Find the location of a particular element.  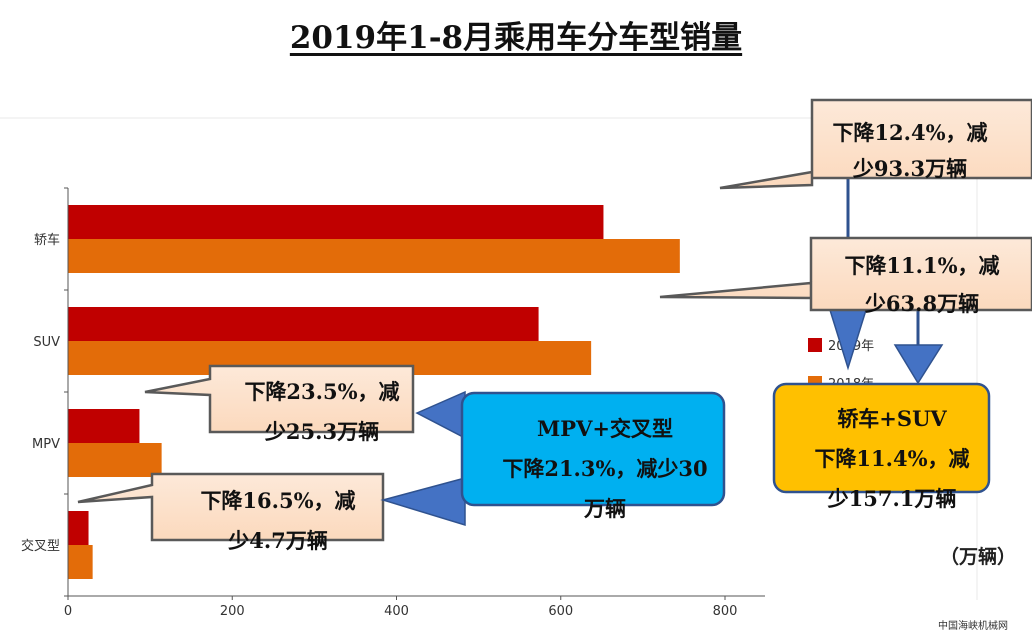

callout-cross-text: 少4.7万辆 is located at coordinates (277, 540).